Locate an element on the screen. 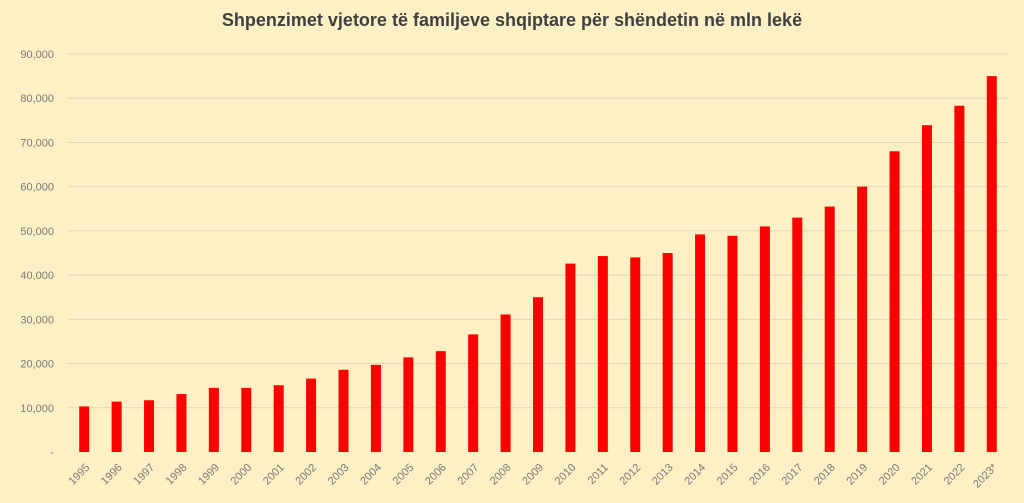 This screenshot has width=1024, height=503. x-tick-label: 2017 is located at coordinates (793, 475).